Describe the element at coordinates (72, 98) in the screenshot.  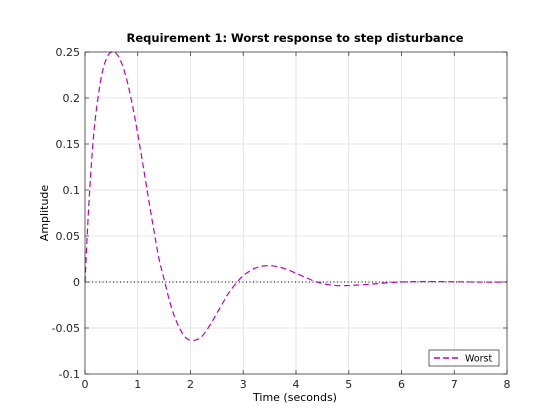
I see `y-tick-label: 0.2` at that location.